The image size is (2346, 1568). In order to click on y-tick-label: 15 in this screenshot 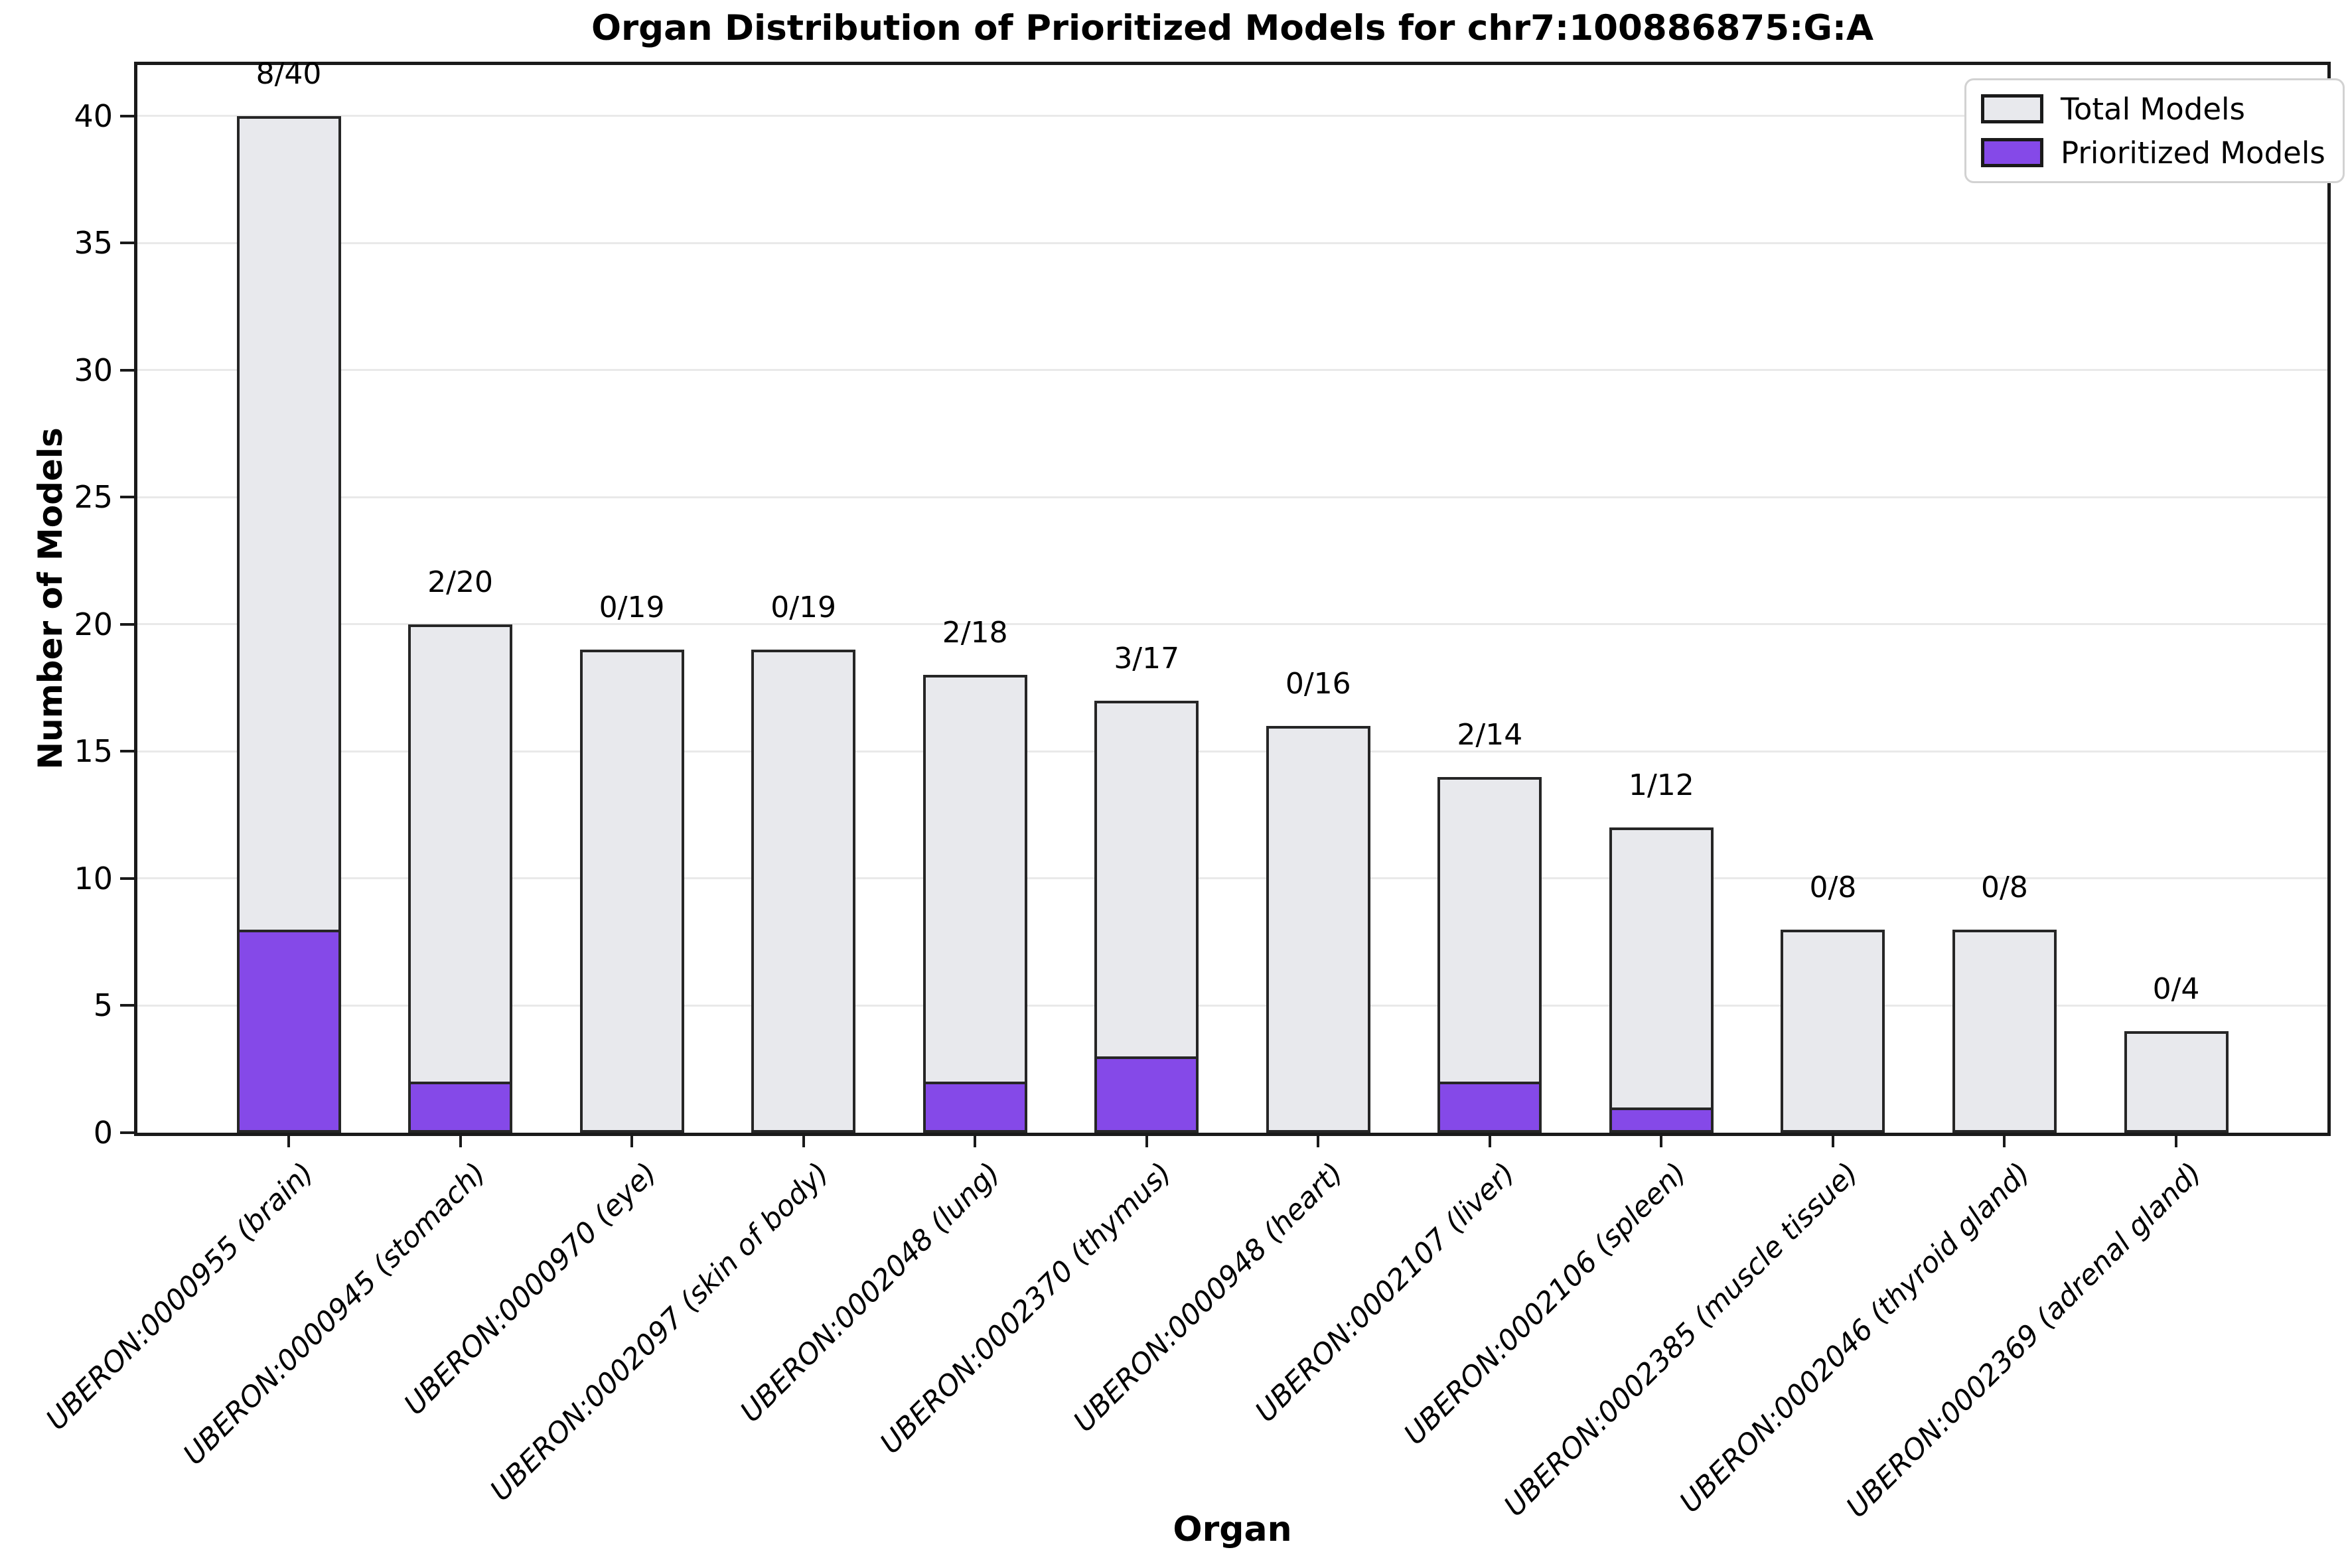, I will do `click(93, 751)`.